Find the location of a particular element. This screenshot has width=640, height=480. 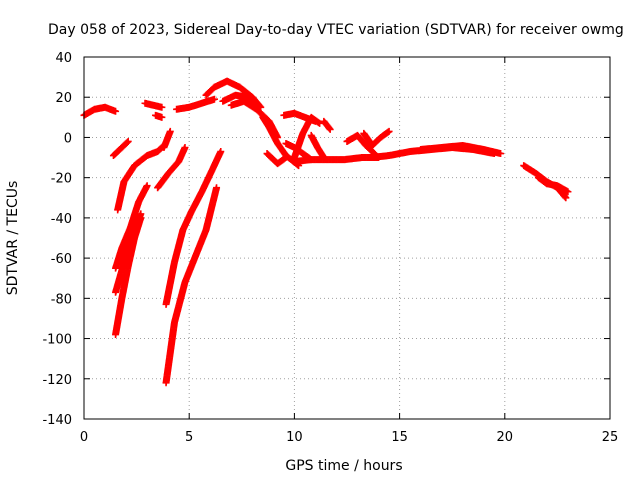

y-tick-label: -20 is located at coordinates (61, 179).